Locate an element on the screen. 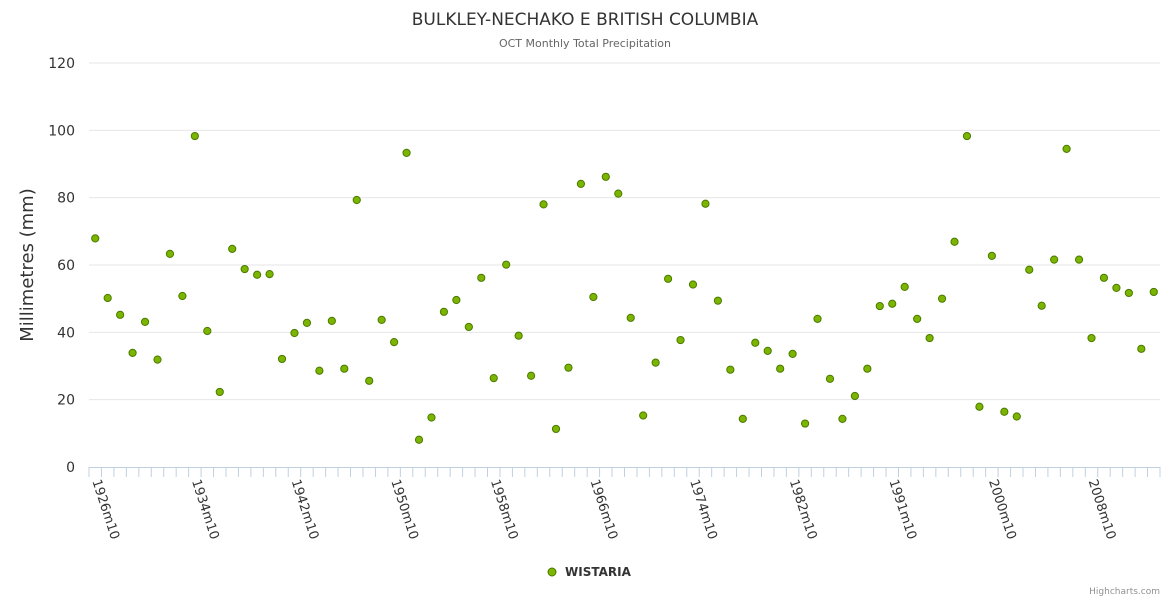 This screenshot has height=600, width=1170. y-tick-label: 40 is located at coordinates (66, 333).